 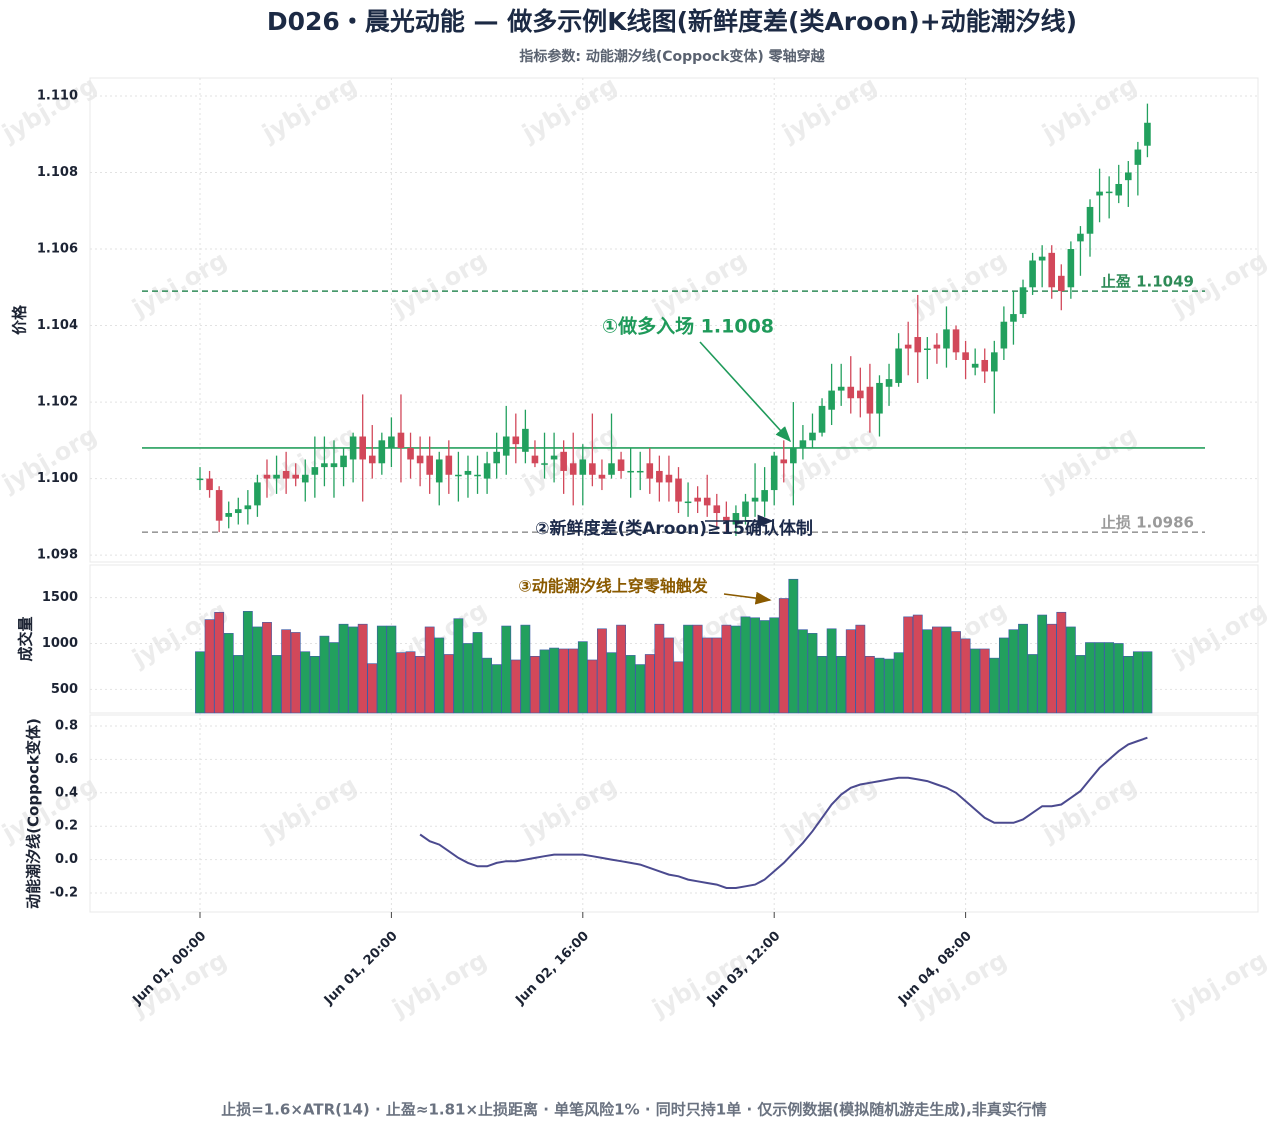 What do you see at coordinates (66, 826) in the screenshot?
I see `y-tick-label: 0.2` at bounding box center [66, 826].